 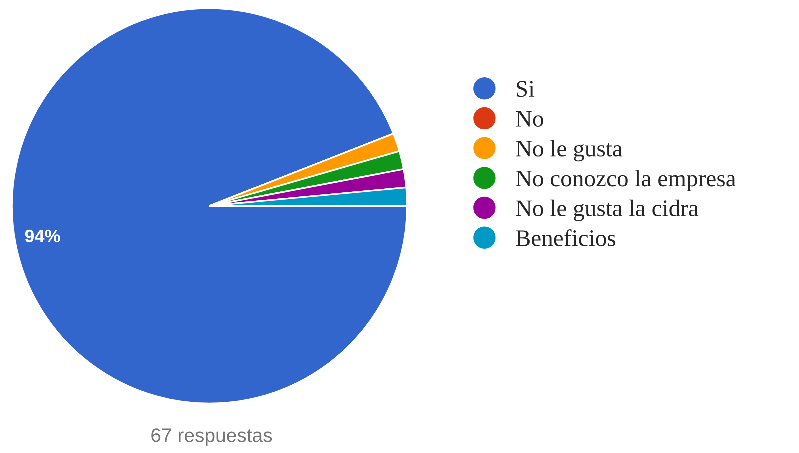 What do you see at coordinates (525, 89) in the screenshot?
I see `legend-label: Si` at bounding box center [525, 89].